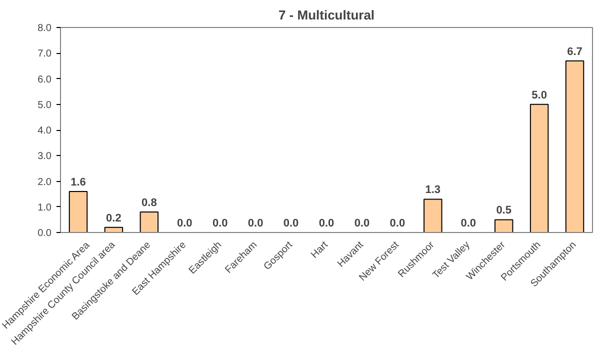 Image resolution: width=616 pixels, height=358 pixels. I want to click on data-label: 6.7, so click(574, 52).